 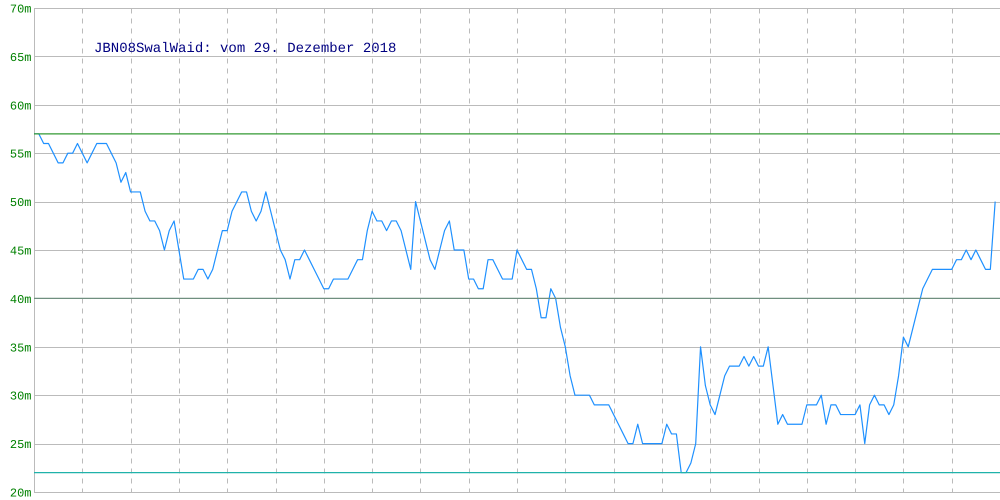 What do you see at coordinates (21, 397) in the screenshot?
I see `y-tick-label: 30m` at bounding box center [21, 397].